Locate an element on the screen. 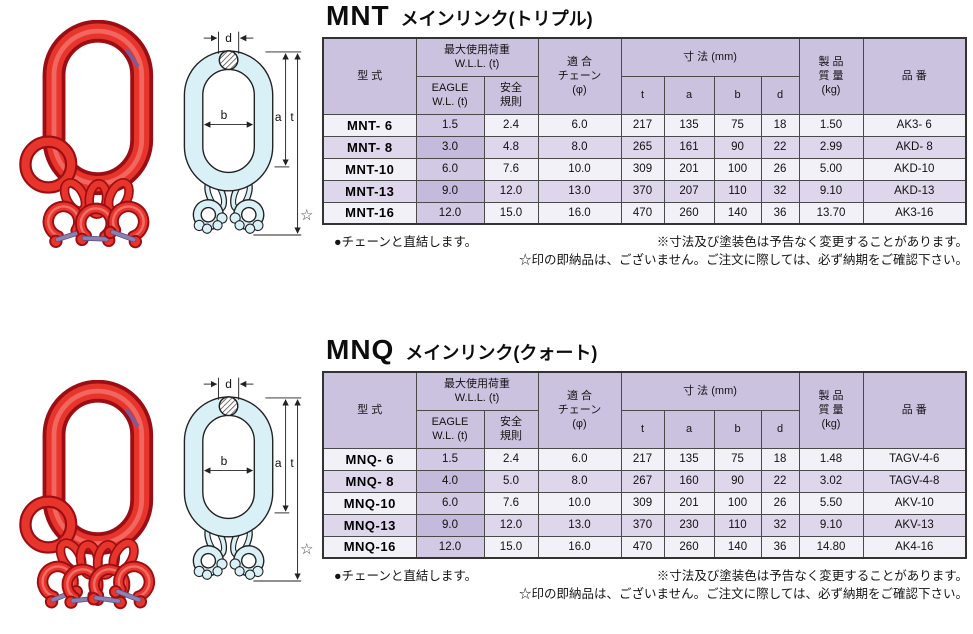 This screenshot has width=973, height=634. b-cell: 90 is located at coordinates (737, 147).